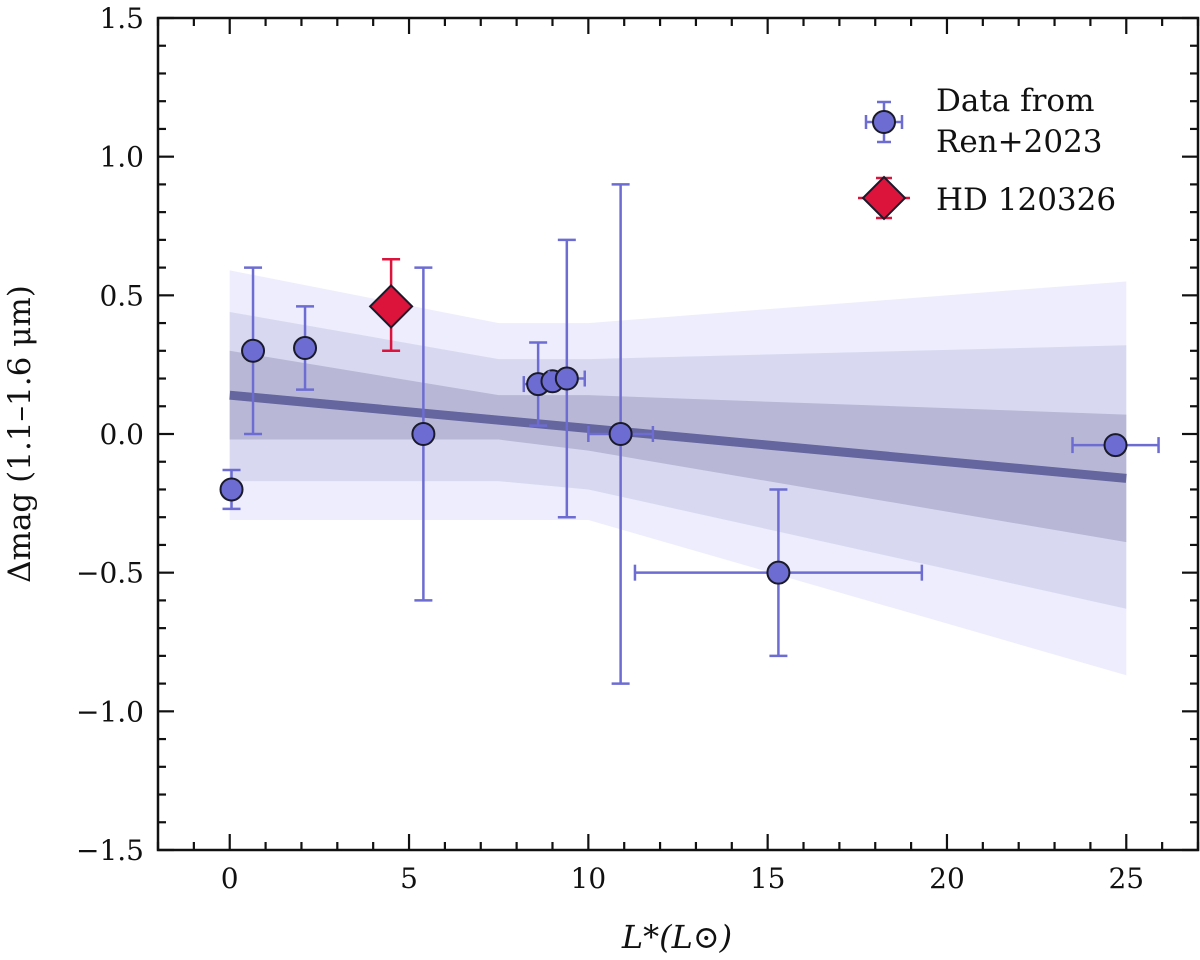  What do you see at coordinates (884, 122) in the screenshot?
I see `legend-ren-marker` at bounding box center [884, 122].